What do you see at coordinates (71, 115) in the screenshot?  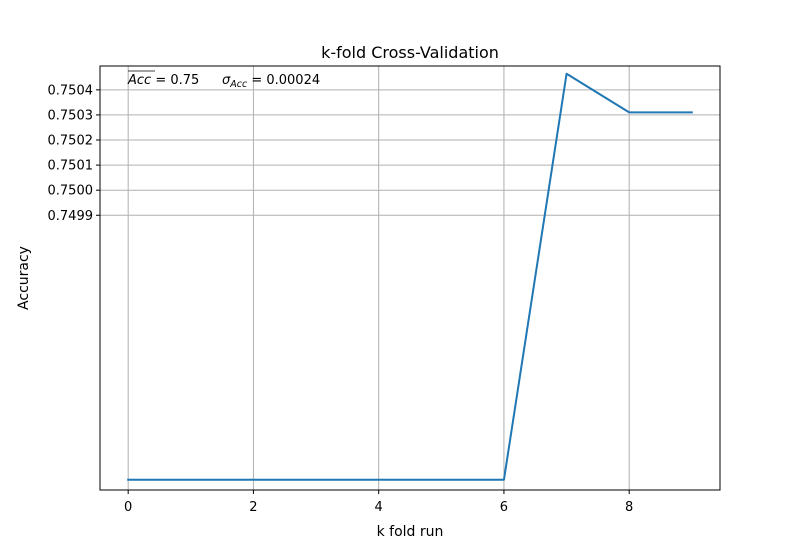 I see `y-tick-label: 0.7503` at bounding box center [71, 115].